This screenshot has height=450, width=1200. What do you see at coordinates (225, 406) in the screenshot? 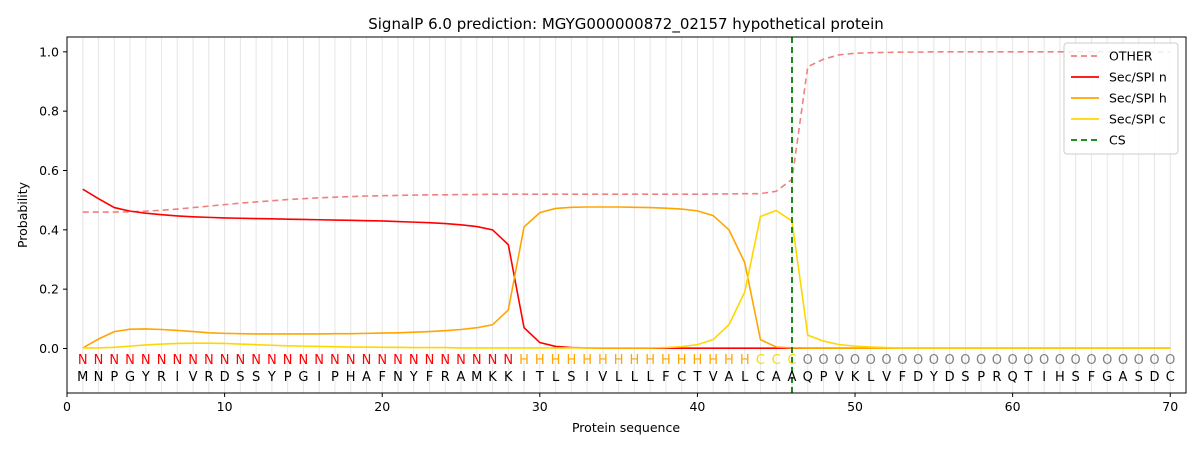
I see `x-tick-label: 10` at bounding box center [225, 406].